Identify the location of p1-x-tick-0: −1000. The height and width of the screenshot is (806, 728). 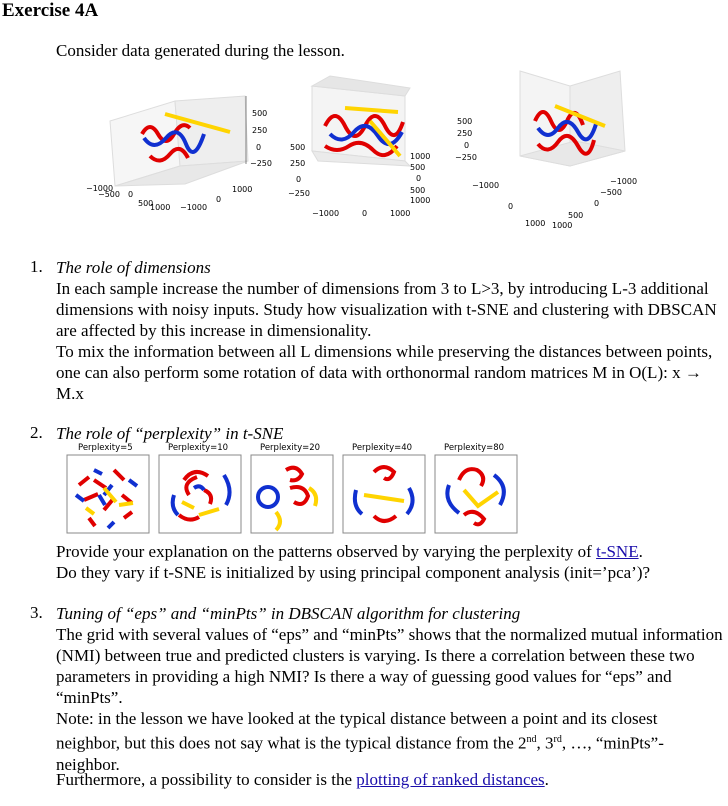
(99, 188).